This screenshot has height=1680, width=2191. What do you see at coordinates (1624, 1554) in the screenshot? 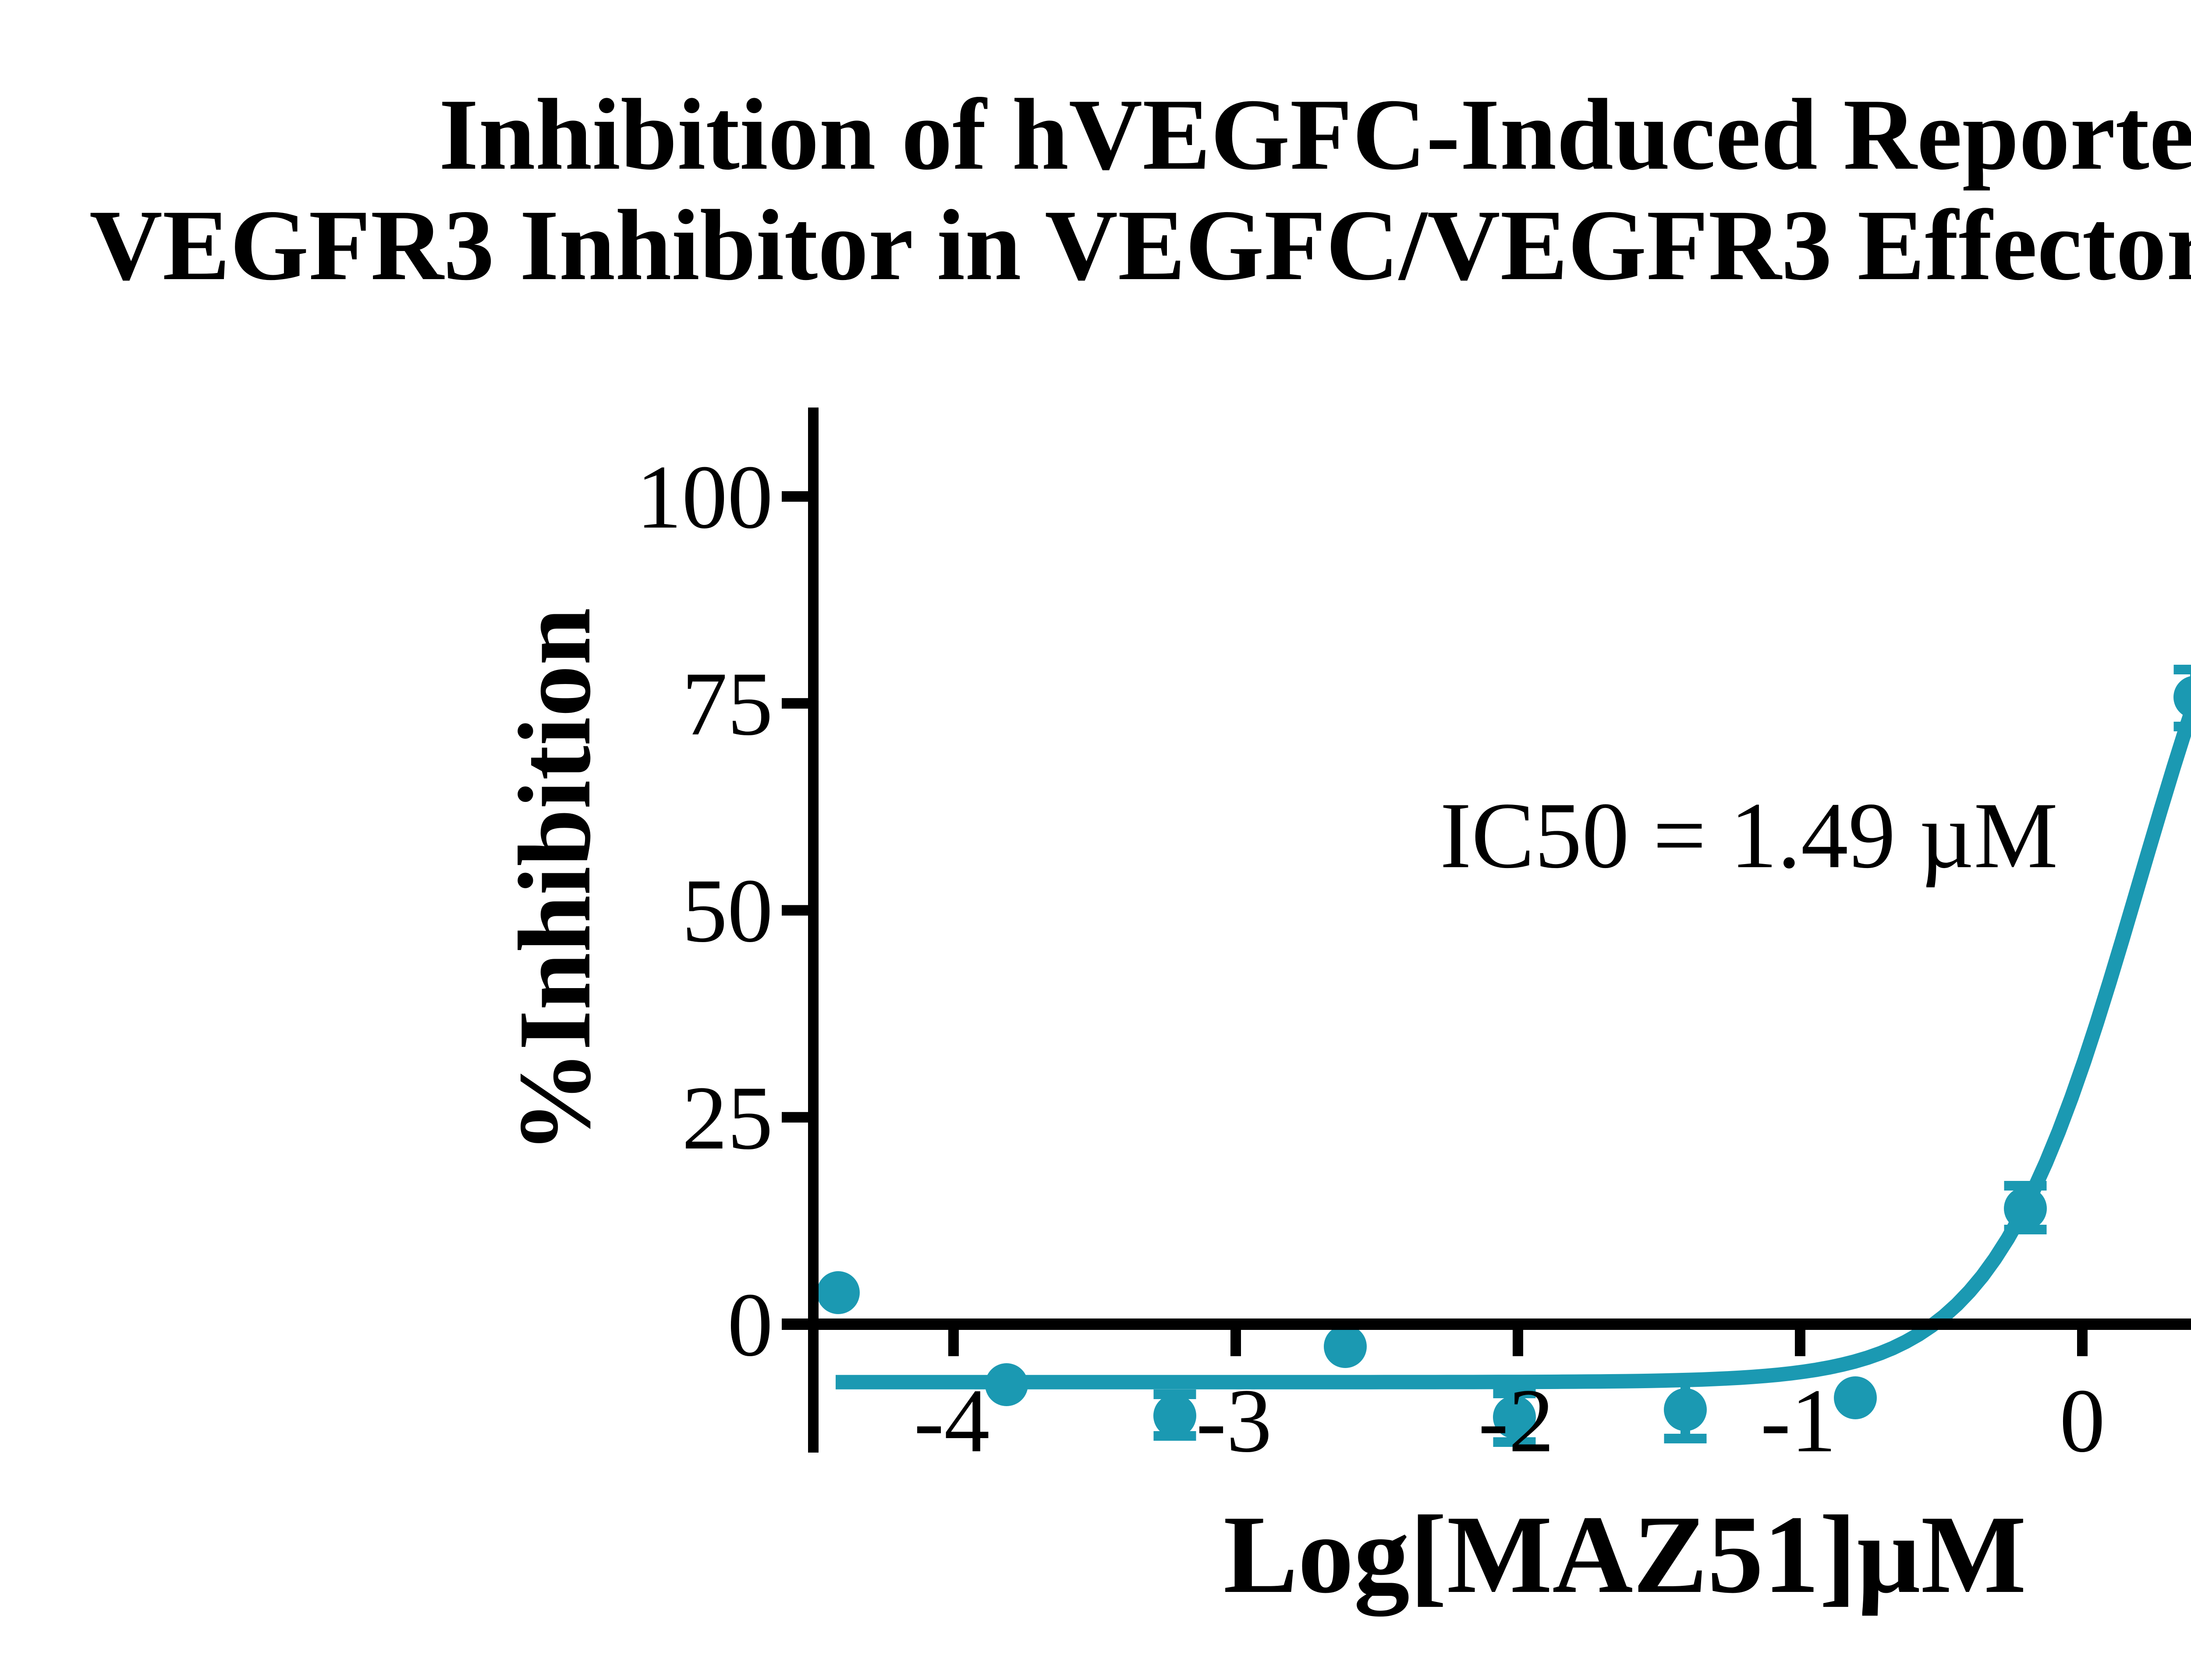
I see `svg-text: Log[MAZ51]µM` at bounding box center [1624, 1554].